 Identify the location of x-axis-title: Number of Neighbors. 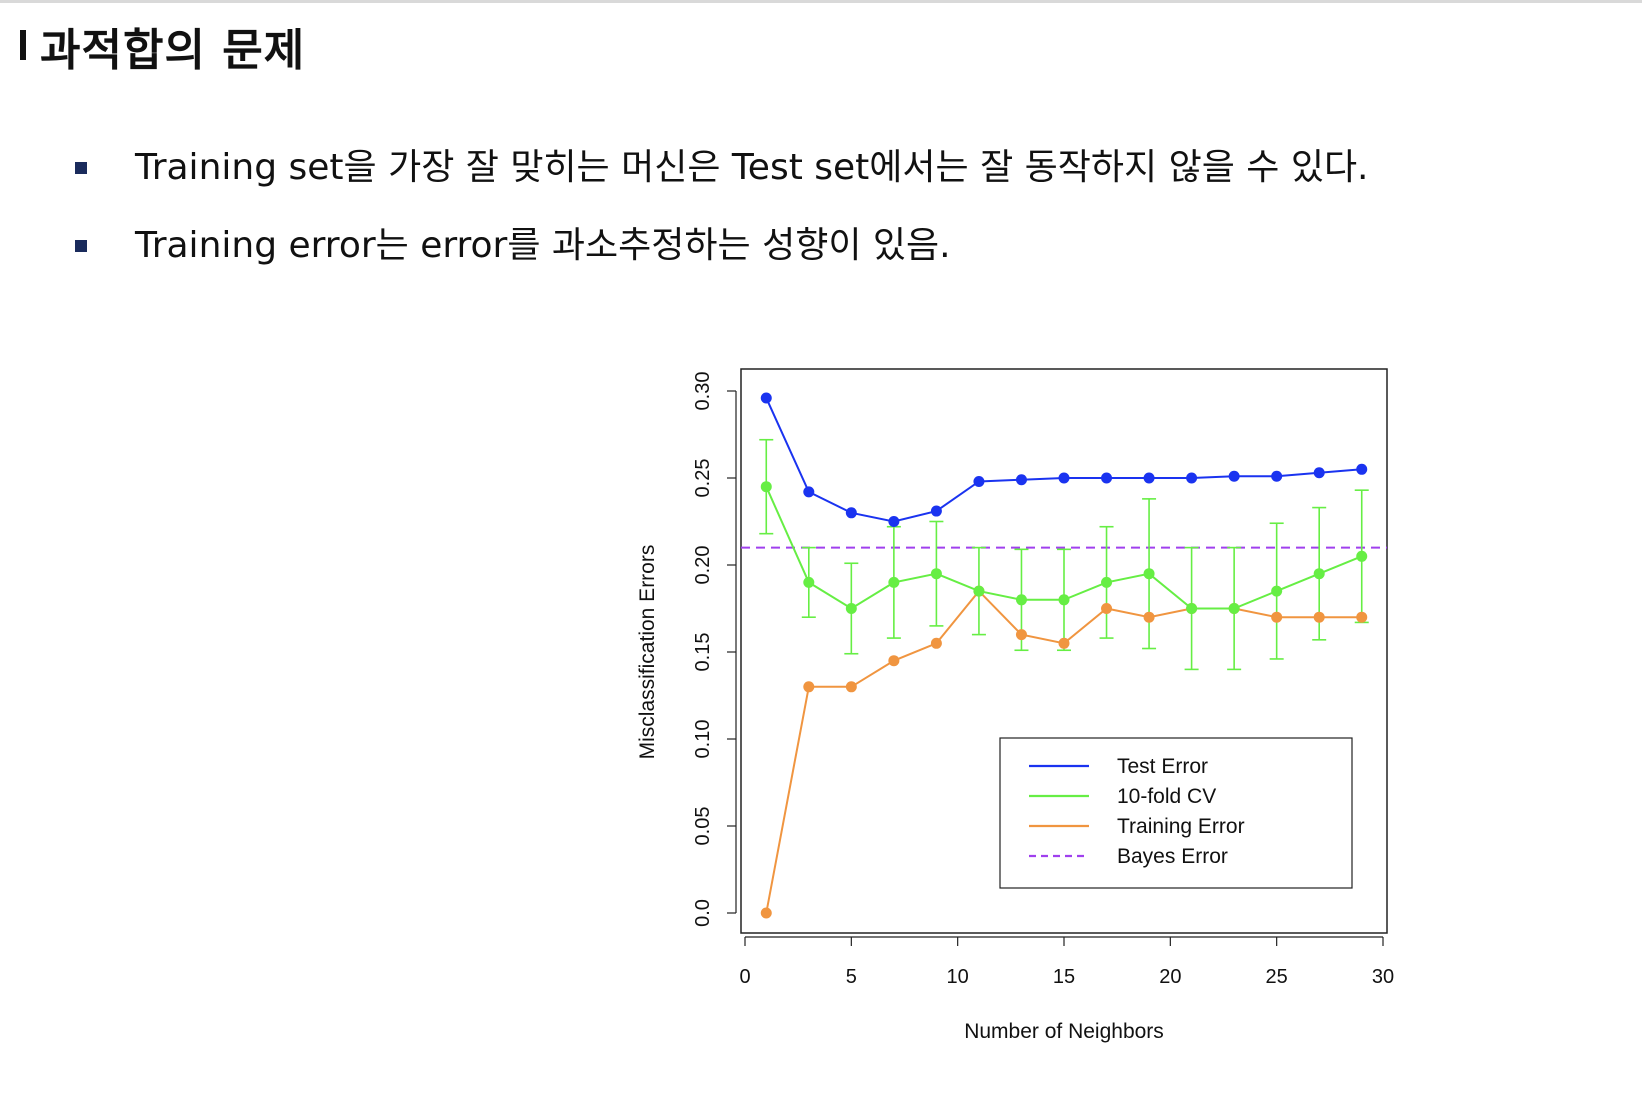
(1064, 1031).